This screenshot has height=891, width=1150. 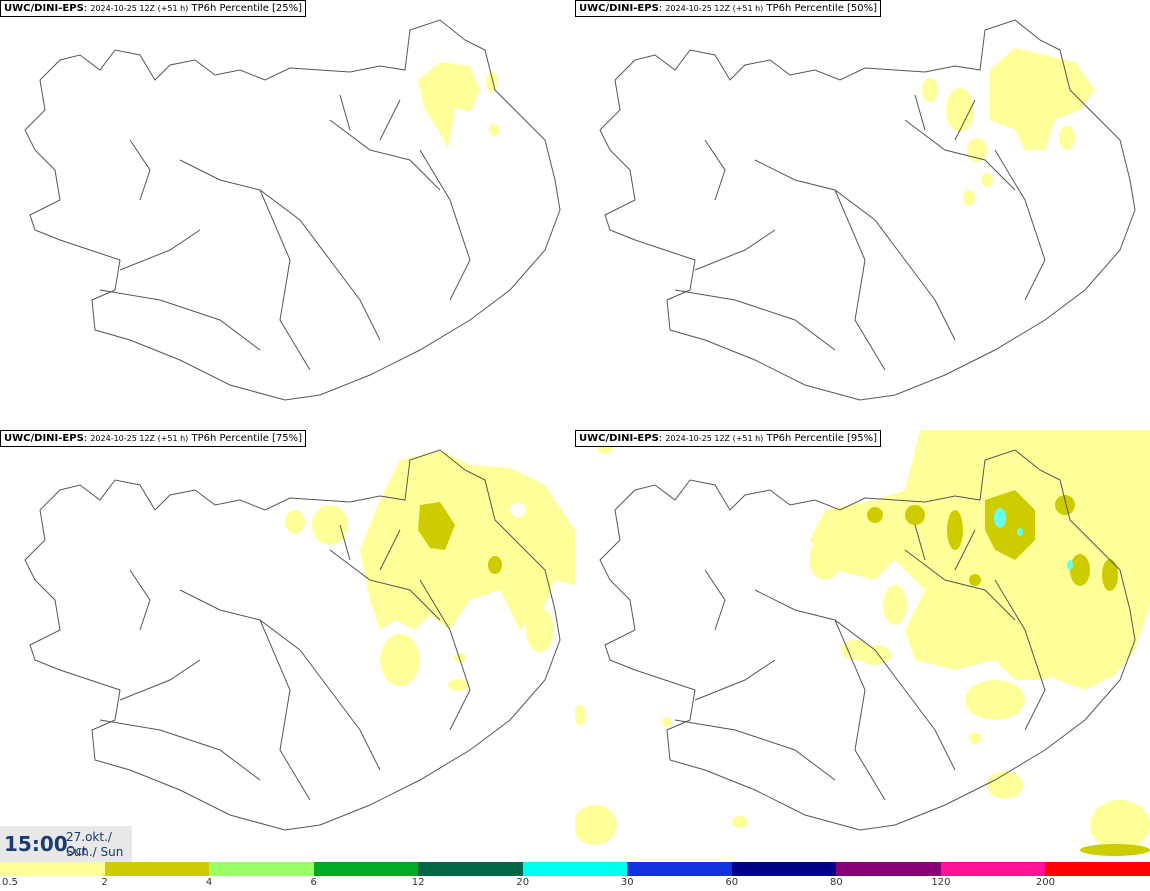 What do you see at coordinates (523, 882) in the screenshot?
I see `legend-label: 20` at bounding box center [523, 882].